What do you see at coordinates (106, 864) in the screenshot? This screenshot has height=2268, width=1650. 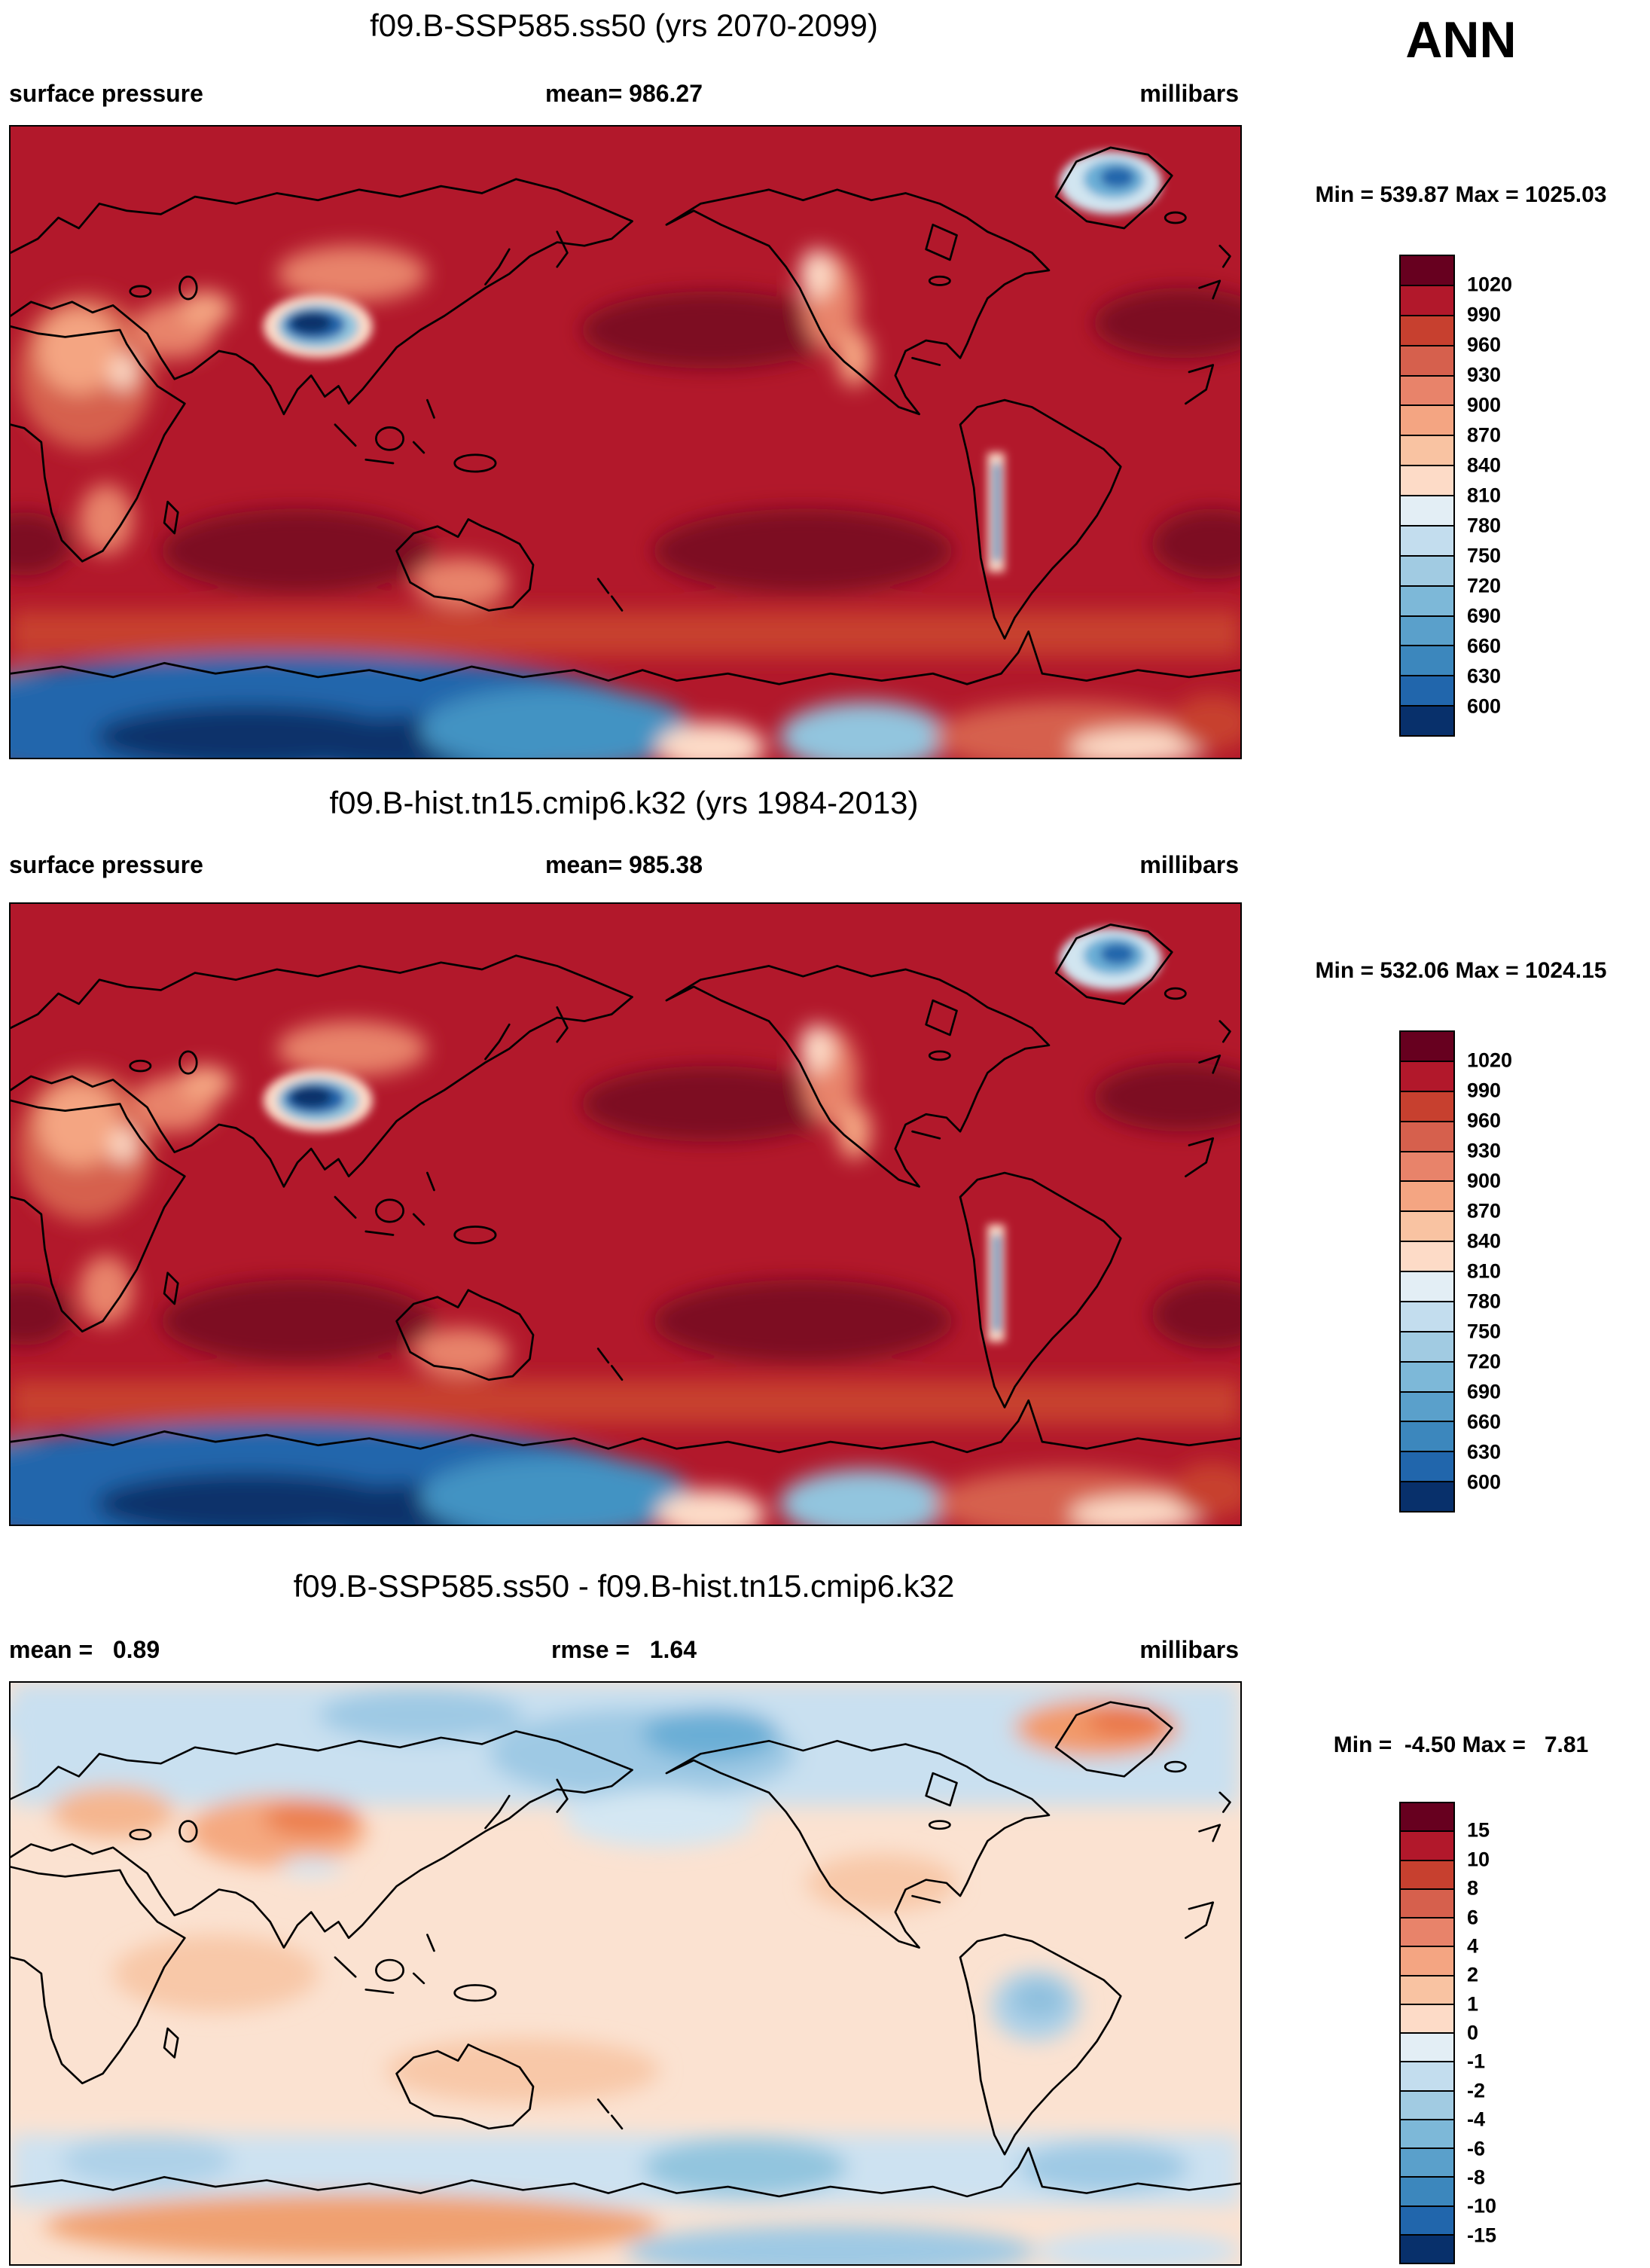 I see `panel2-variable-label: surface pressure` at bounding box center [106, 864].